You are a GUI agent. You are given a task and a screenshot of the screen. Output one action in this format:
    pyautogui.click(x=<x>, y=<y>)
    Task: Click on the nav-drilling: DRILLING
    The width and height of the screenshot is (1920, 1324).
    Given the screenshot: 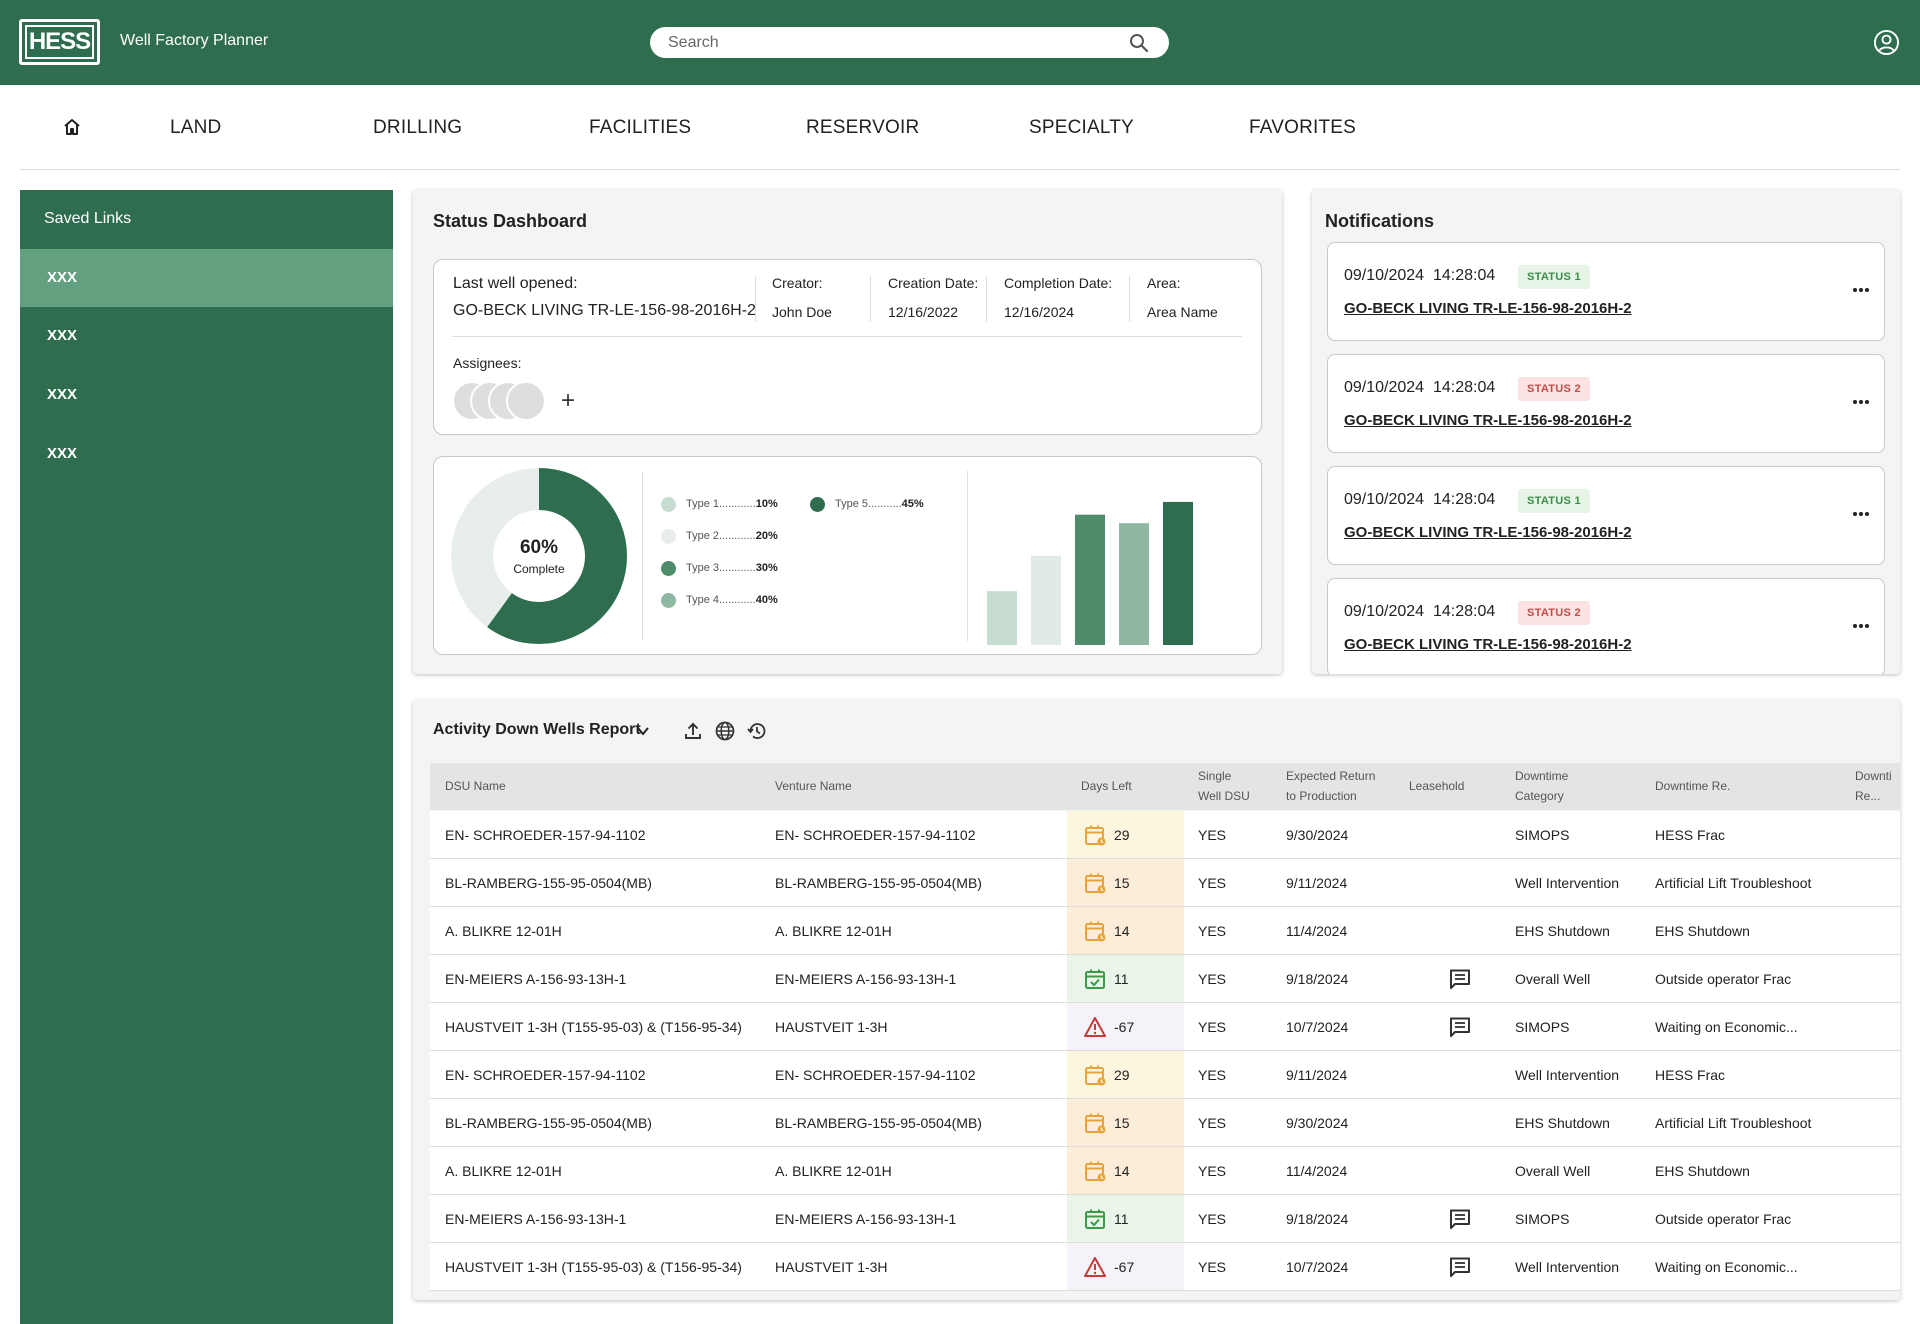 What is the action you would take?
    pyautogui.click(x=418, y=127)
    